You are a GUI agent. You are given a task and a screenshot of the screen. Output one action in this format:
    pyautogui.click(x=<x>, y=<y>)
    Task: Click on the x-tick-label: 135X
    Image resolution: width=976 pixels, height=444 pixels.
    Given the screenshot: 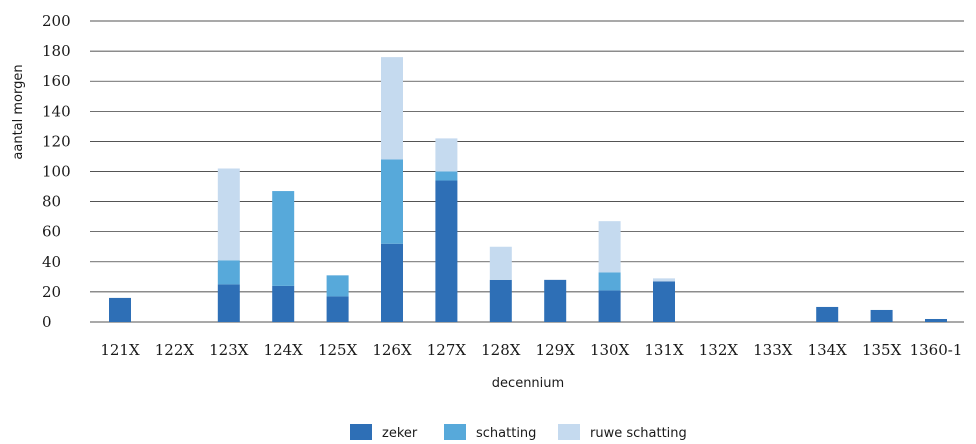 What is the action you would take?
    pyautogui.click(x=882, y=350)
    